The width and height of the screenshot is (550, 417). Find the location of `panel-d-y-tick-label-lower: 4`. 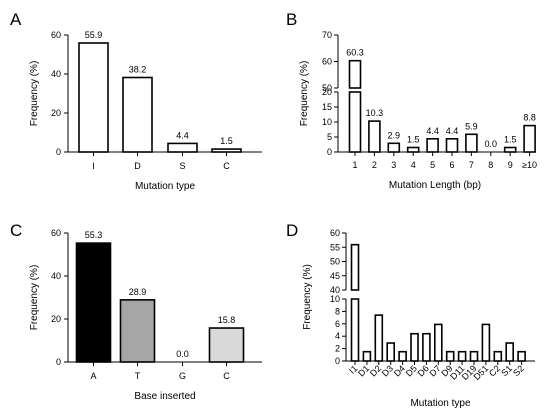

panel-d-y-tick-label-lower: 4 is located at coordinates (337, 336).